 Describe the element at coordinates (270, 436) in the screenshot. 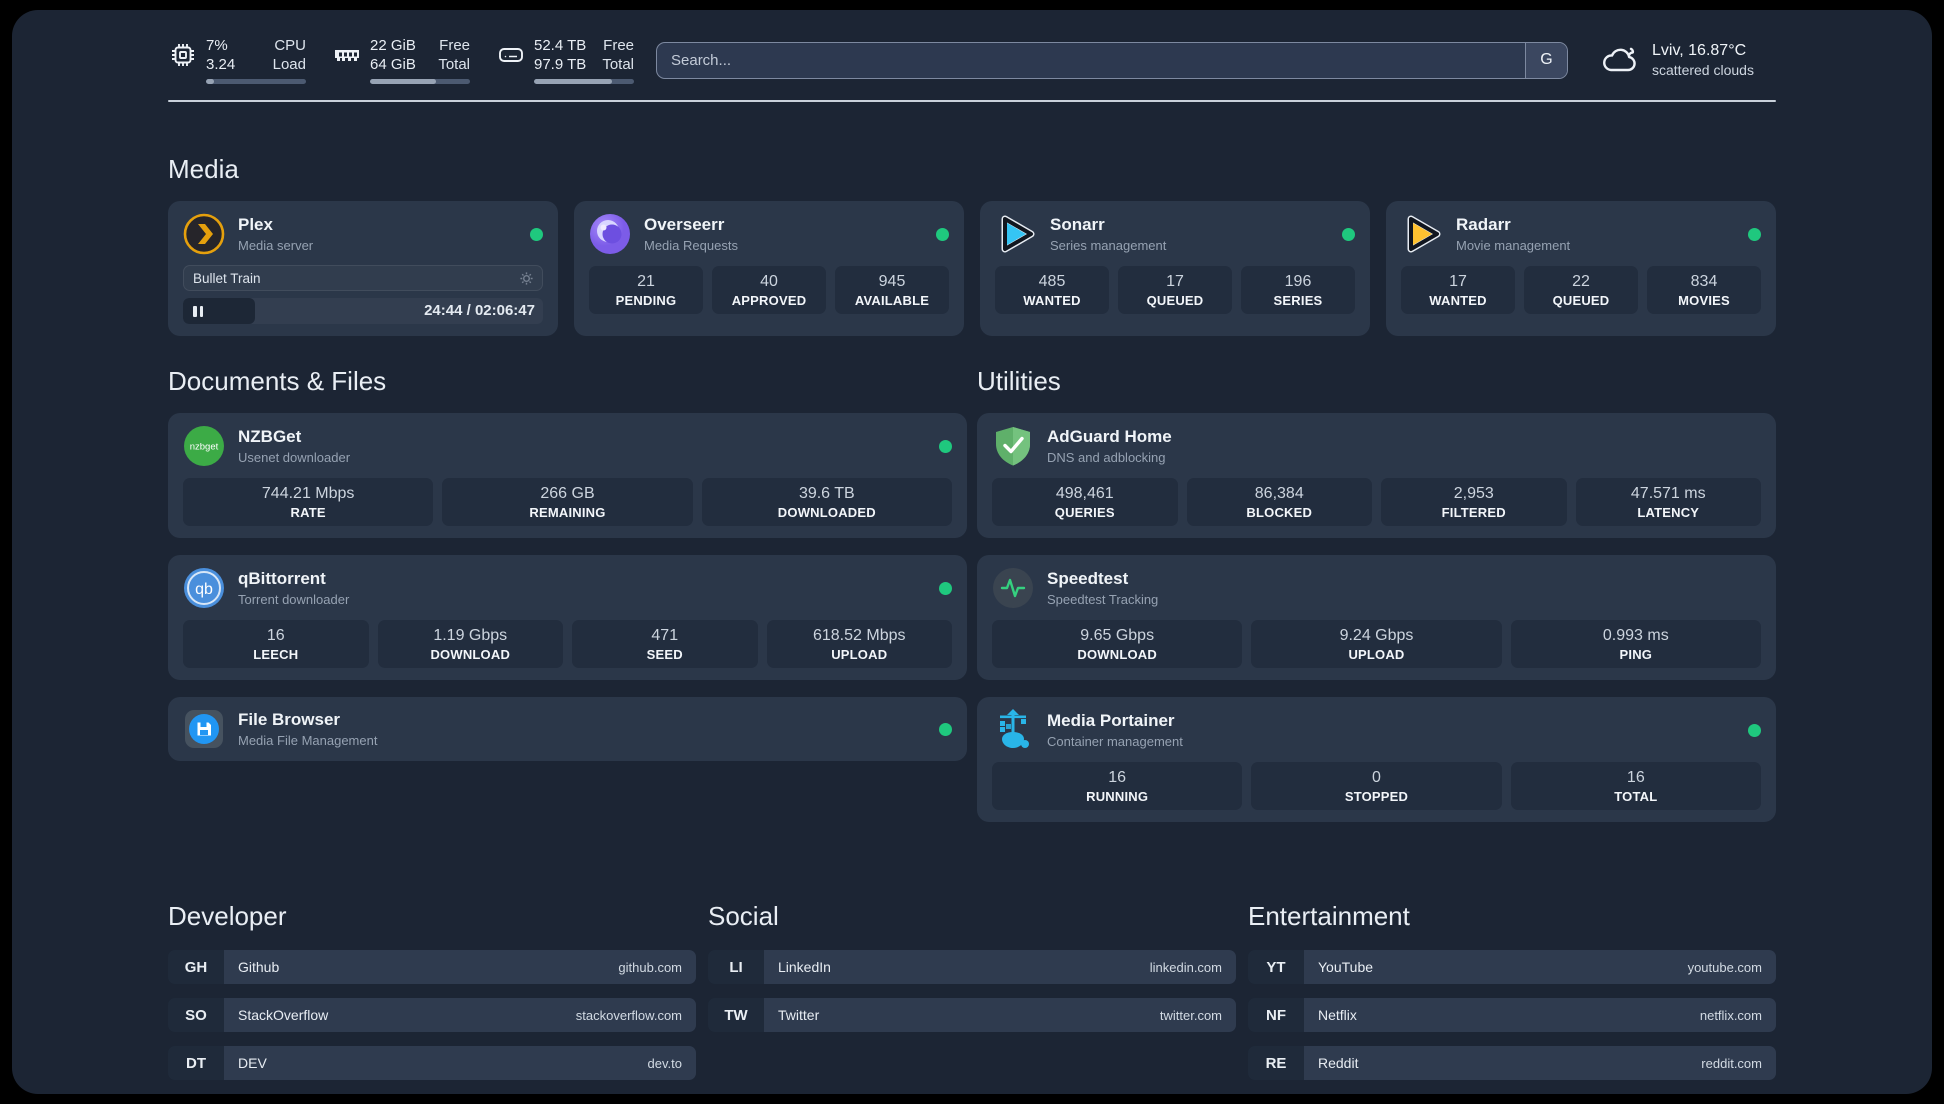

I see `nzbget-name: NZBGet` at that location.